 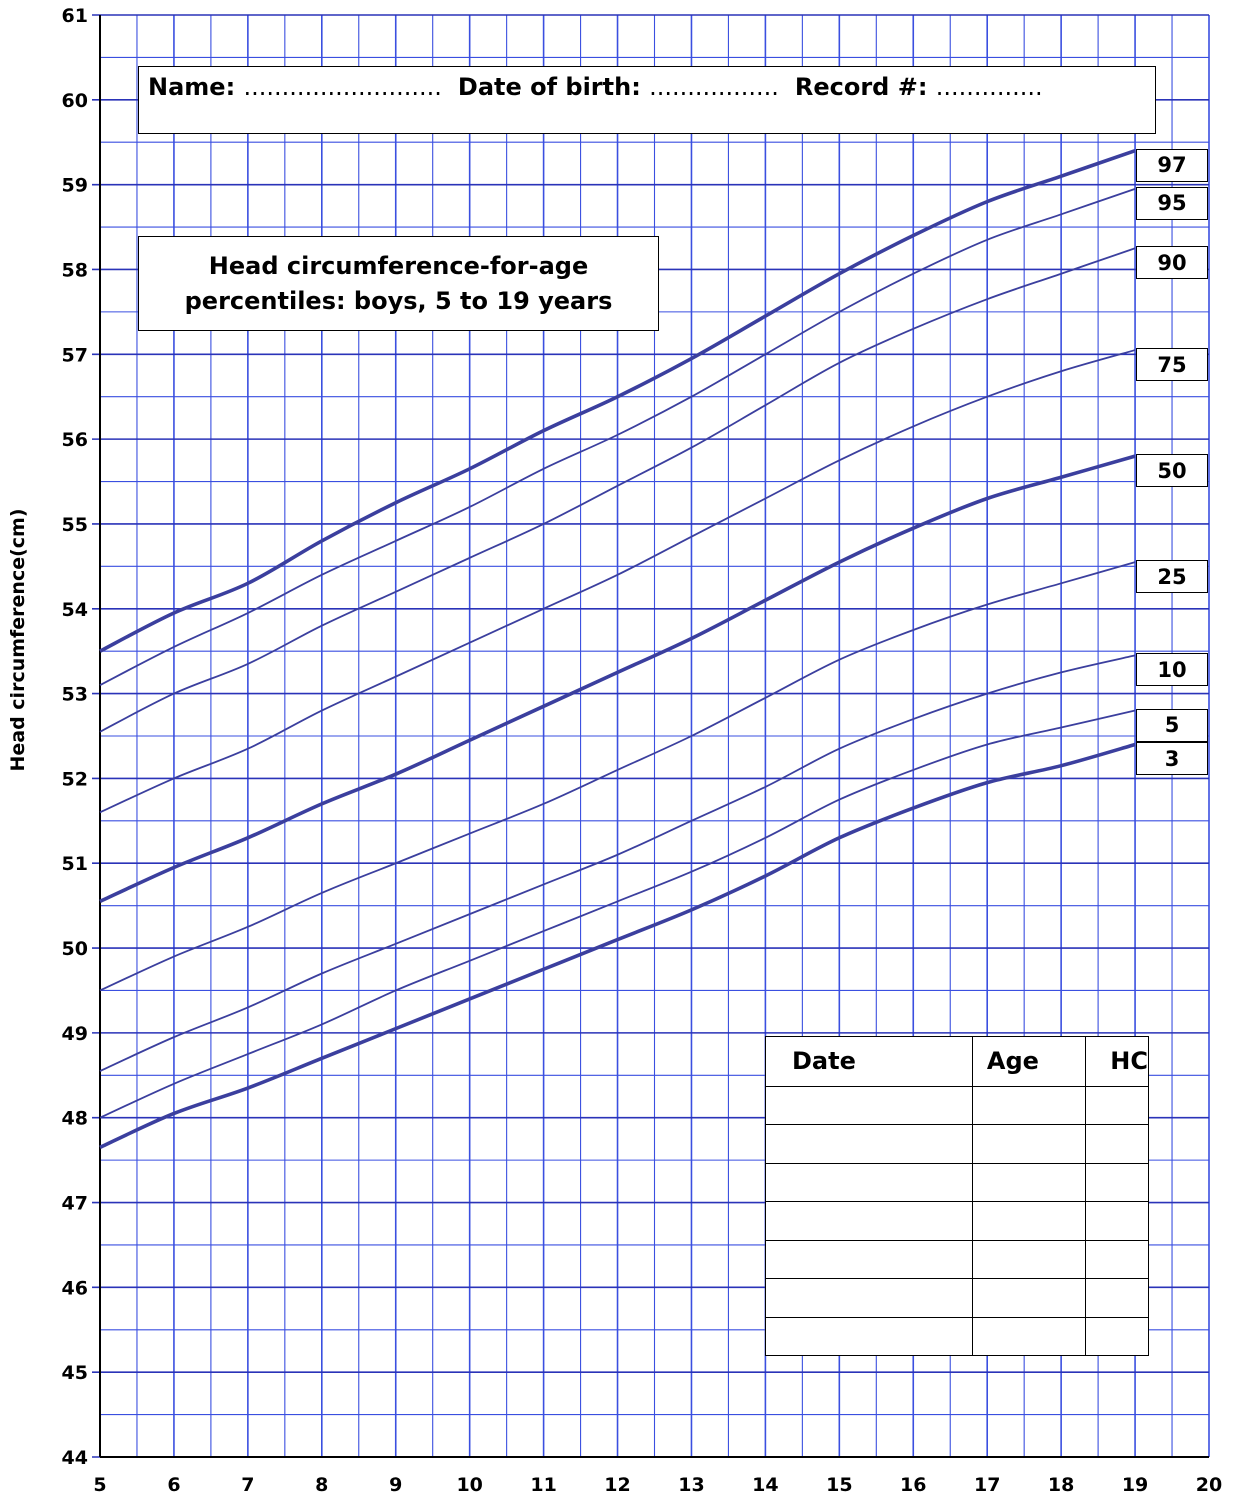 What do you see at coordinates (75, 355) in the screenshot?
I see `y-tick-label: 57` at bounding box center [75, 355].